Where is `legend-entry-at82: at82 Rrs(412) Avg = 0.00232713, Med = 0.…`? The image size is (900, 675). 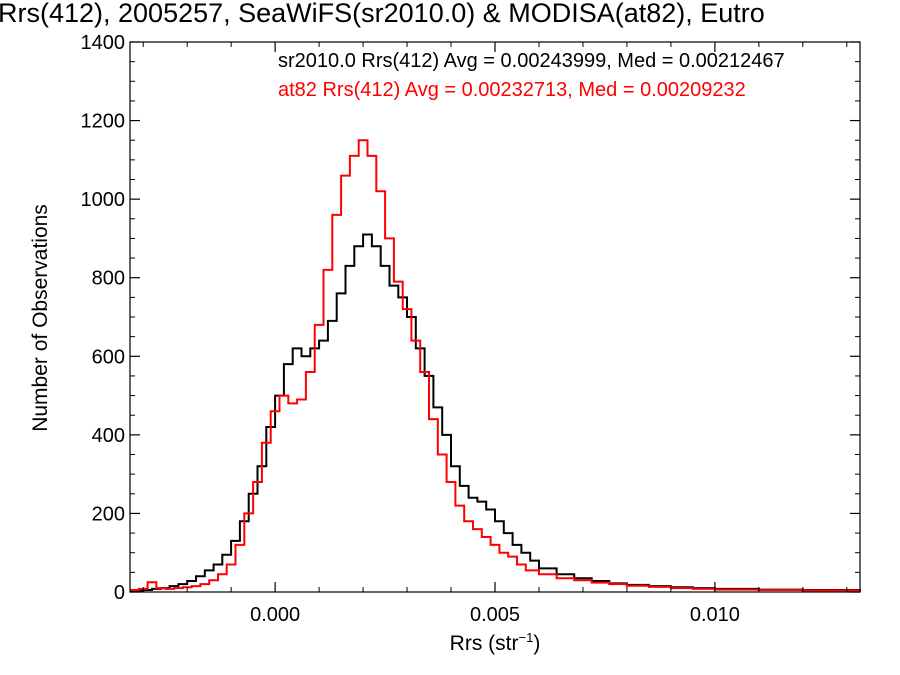 legend-entry-at82: at82 Rrs(412) Avg = 0.00232713, Med = 0.… is located at coordinates (512, 90).